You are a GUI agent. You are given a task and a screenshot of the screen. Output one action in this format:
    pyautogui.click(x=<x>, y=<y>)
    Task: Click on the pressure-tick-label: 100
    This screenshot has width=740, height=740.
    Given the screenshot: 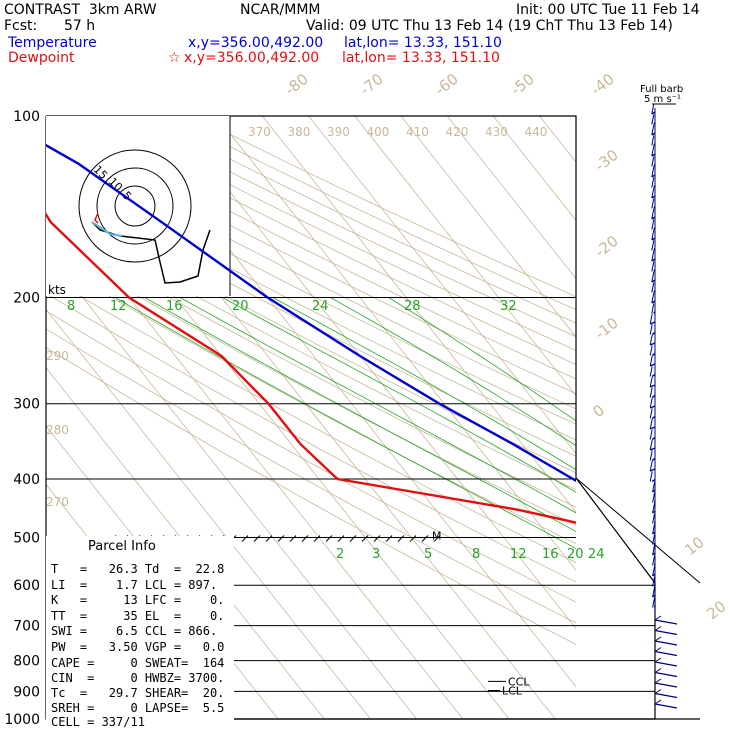 What is the action you would take?
    pyautogui.click(x=26, y=117)
    